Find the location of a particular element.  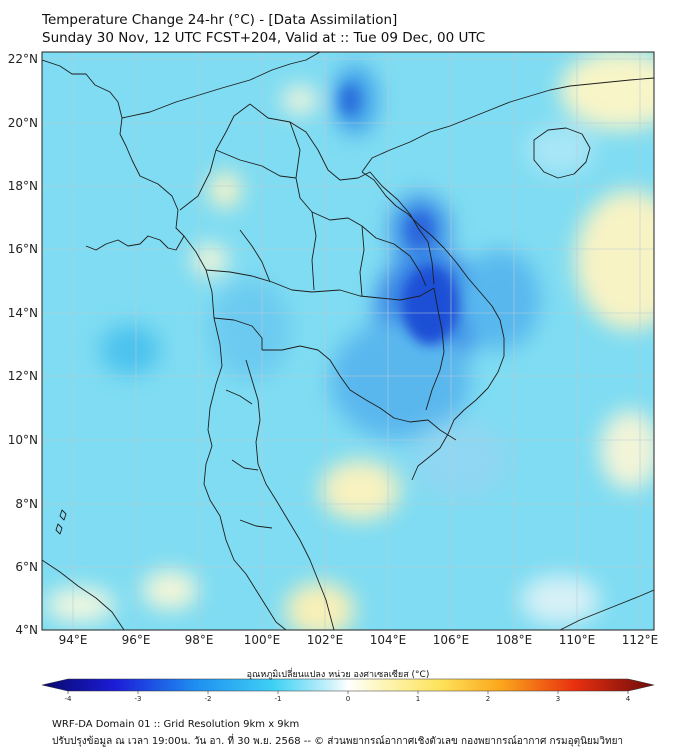

lon-label: 106°E is located at coordinates (451, 640).